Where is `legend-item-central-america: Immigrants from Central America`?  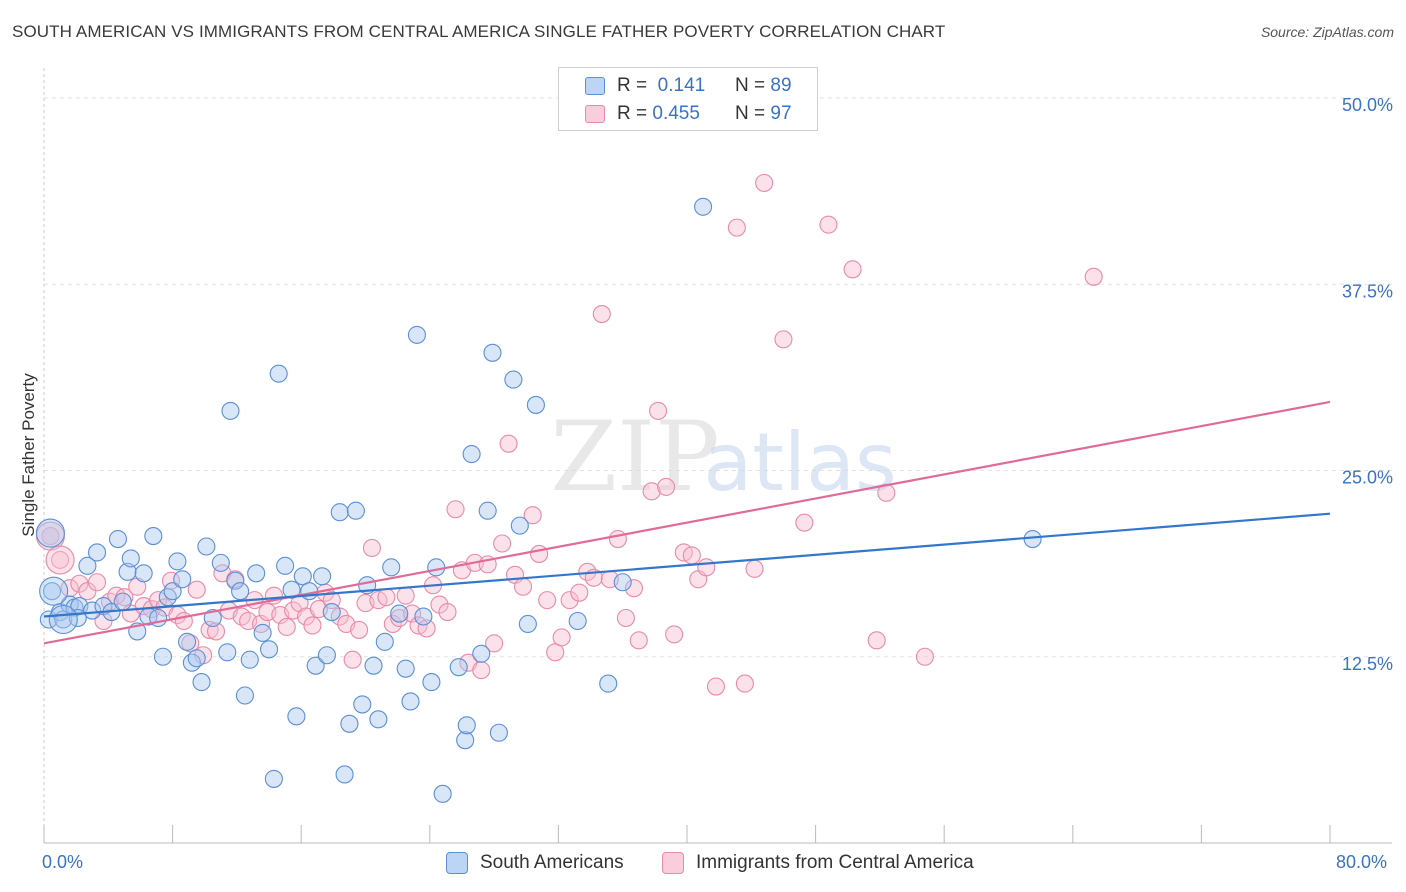 legend-item-central-america: Immigrants from Central America is located at coordinates (818, 863).